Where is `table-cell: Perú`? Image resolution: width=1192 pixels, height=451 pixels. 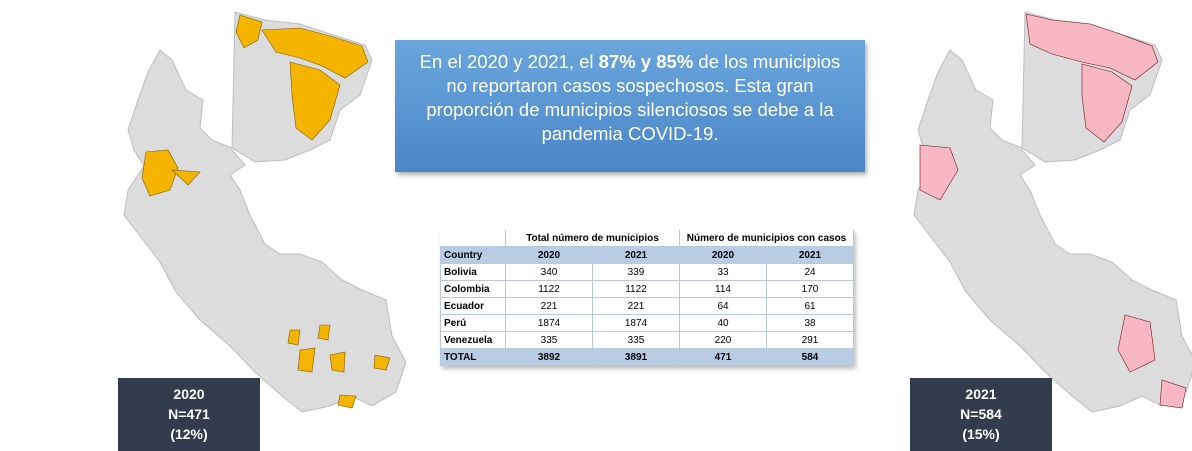
table-cell: Perú is located at coordinates (473, 323).